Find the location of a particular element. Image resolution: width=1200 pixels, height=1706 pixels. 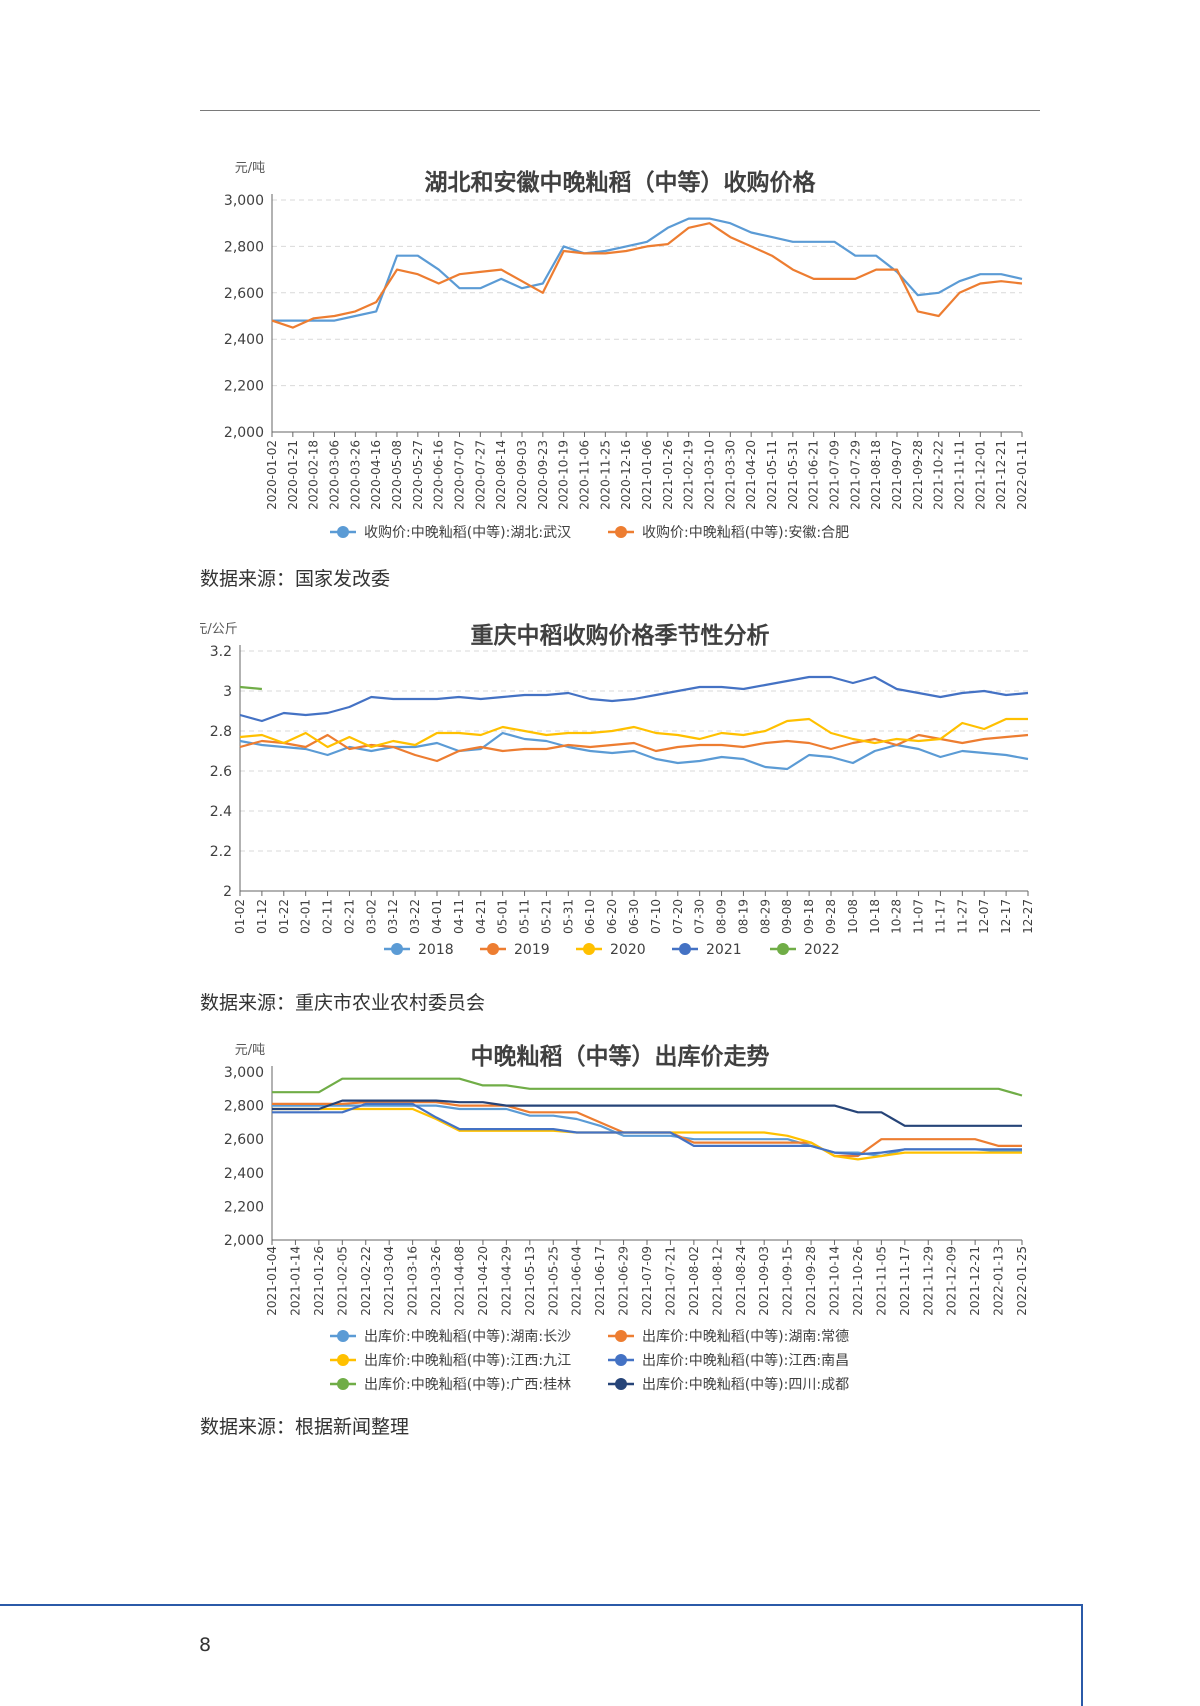

x-tick-label: 2021-10-22 is located at coordinates (939, 475).